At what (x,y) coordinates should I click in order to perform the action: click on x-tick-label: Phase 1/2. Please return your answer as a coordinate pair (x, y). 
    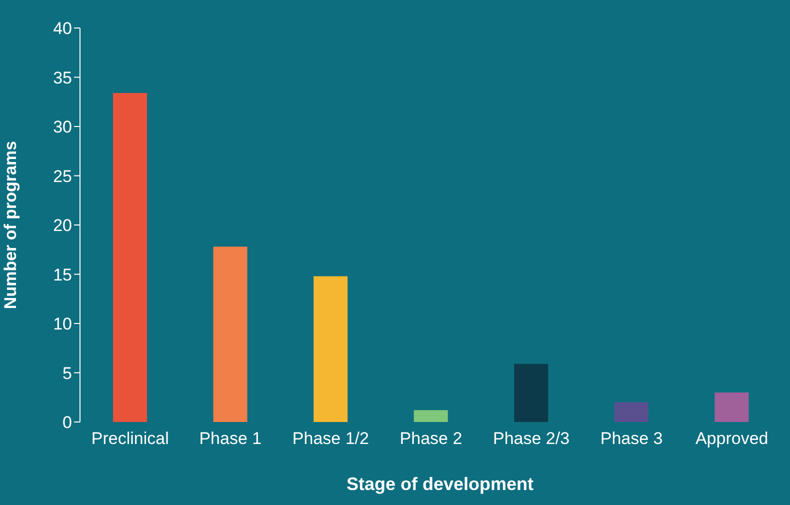
    Looking at the image, I should click on (330, 438).